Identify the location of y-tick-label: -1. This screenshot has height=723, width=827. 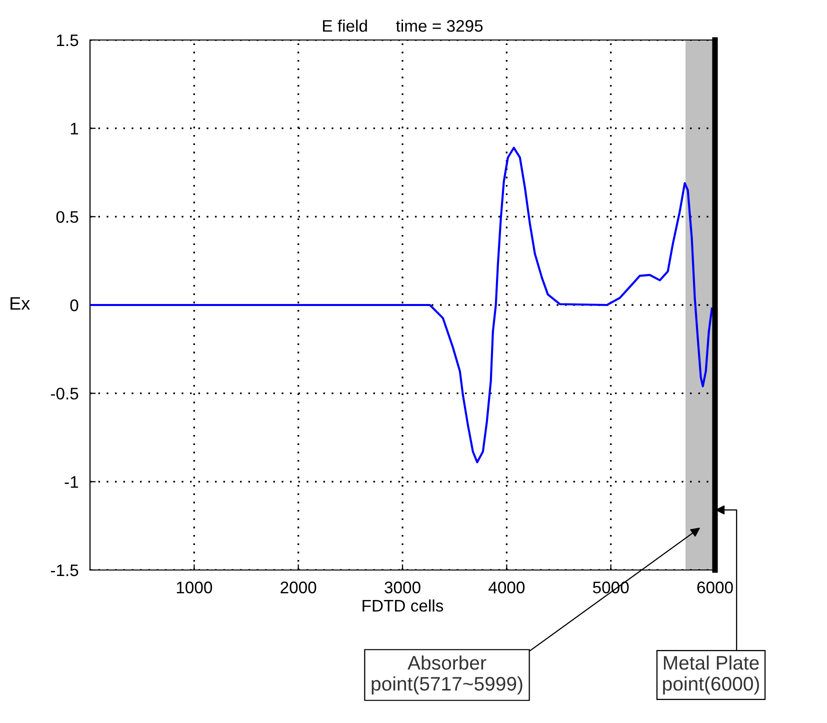
(71, 482).